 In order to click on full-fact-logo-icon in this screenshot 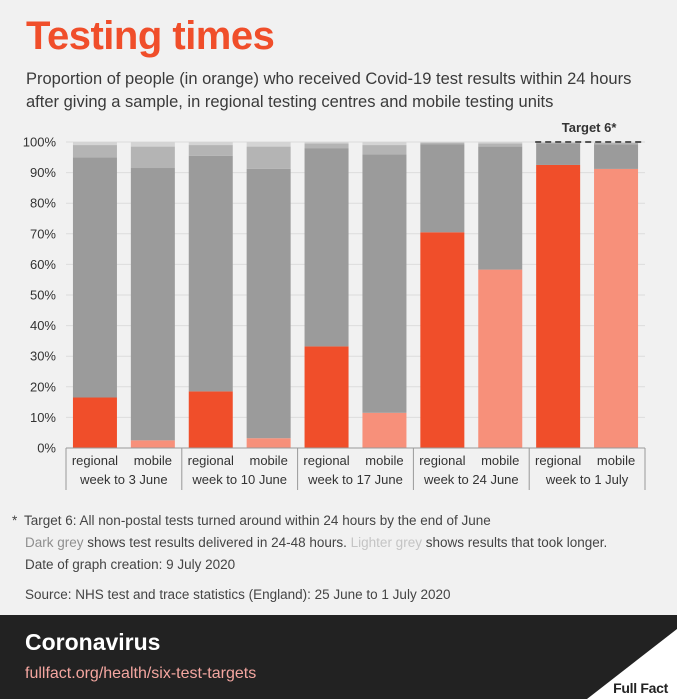, I will do `click(632, 664)`.